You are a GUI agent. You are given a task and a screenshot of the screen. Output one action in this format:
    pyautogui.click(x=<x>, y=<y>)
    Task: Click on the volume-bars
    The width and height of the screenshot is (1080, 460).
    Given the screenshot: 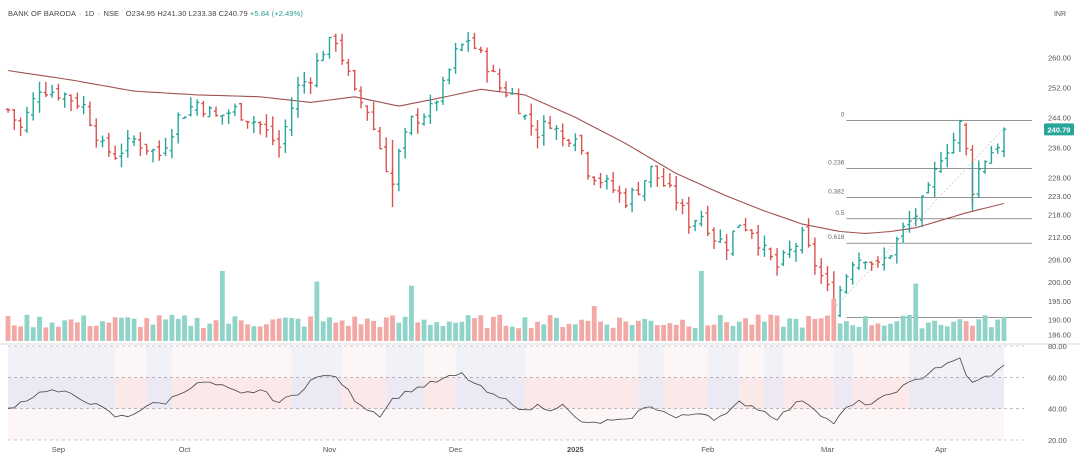 What is the action you would take?
    pyautogui.click(x=506, y=306)
    